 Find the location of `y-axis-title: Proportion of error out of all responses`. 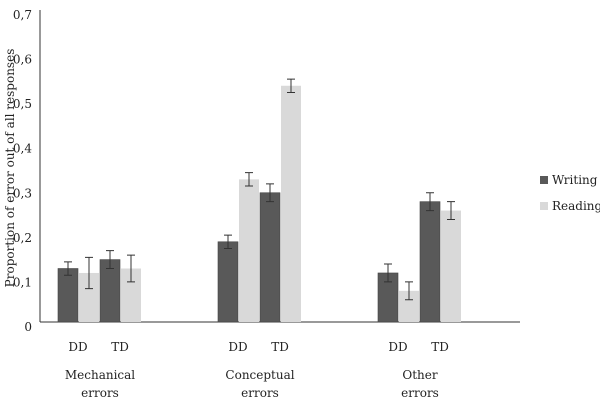

y-axis-title: Proportion of error out of all responses is located at coordinates (10, 168).